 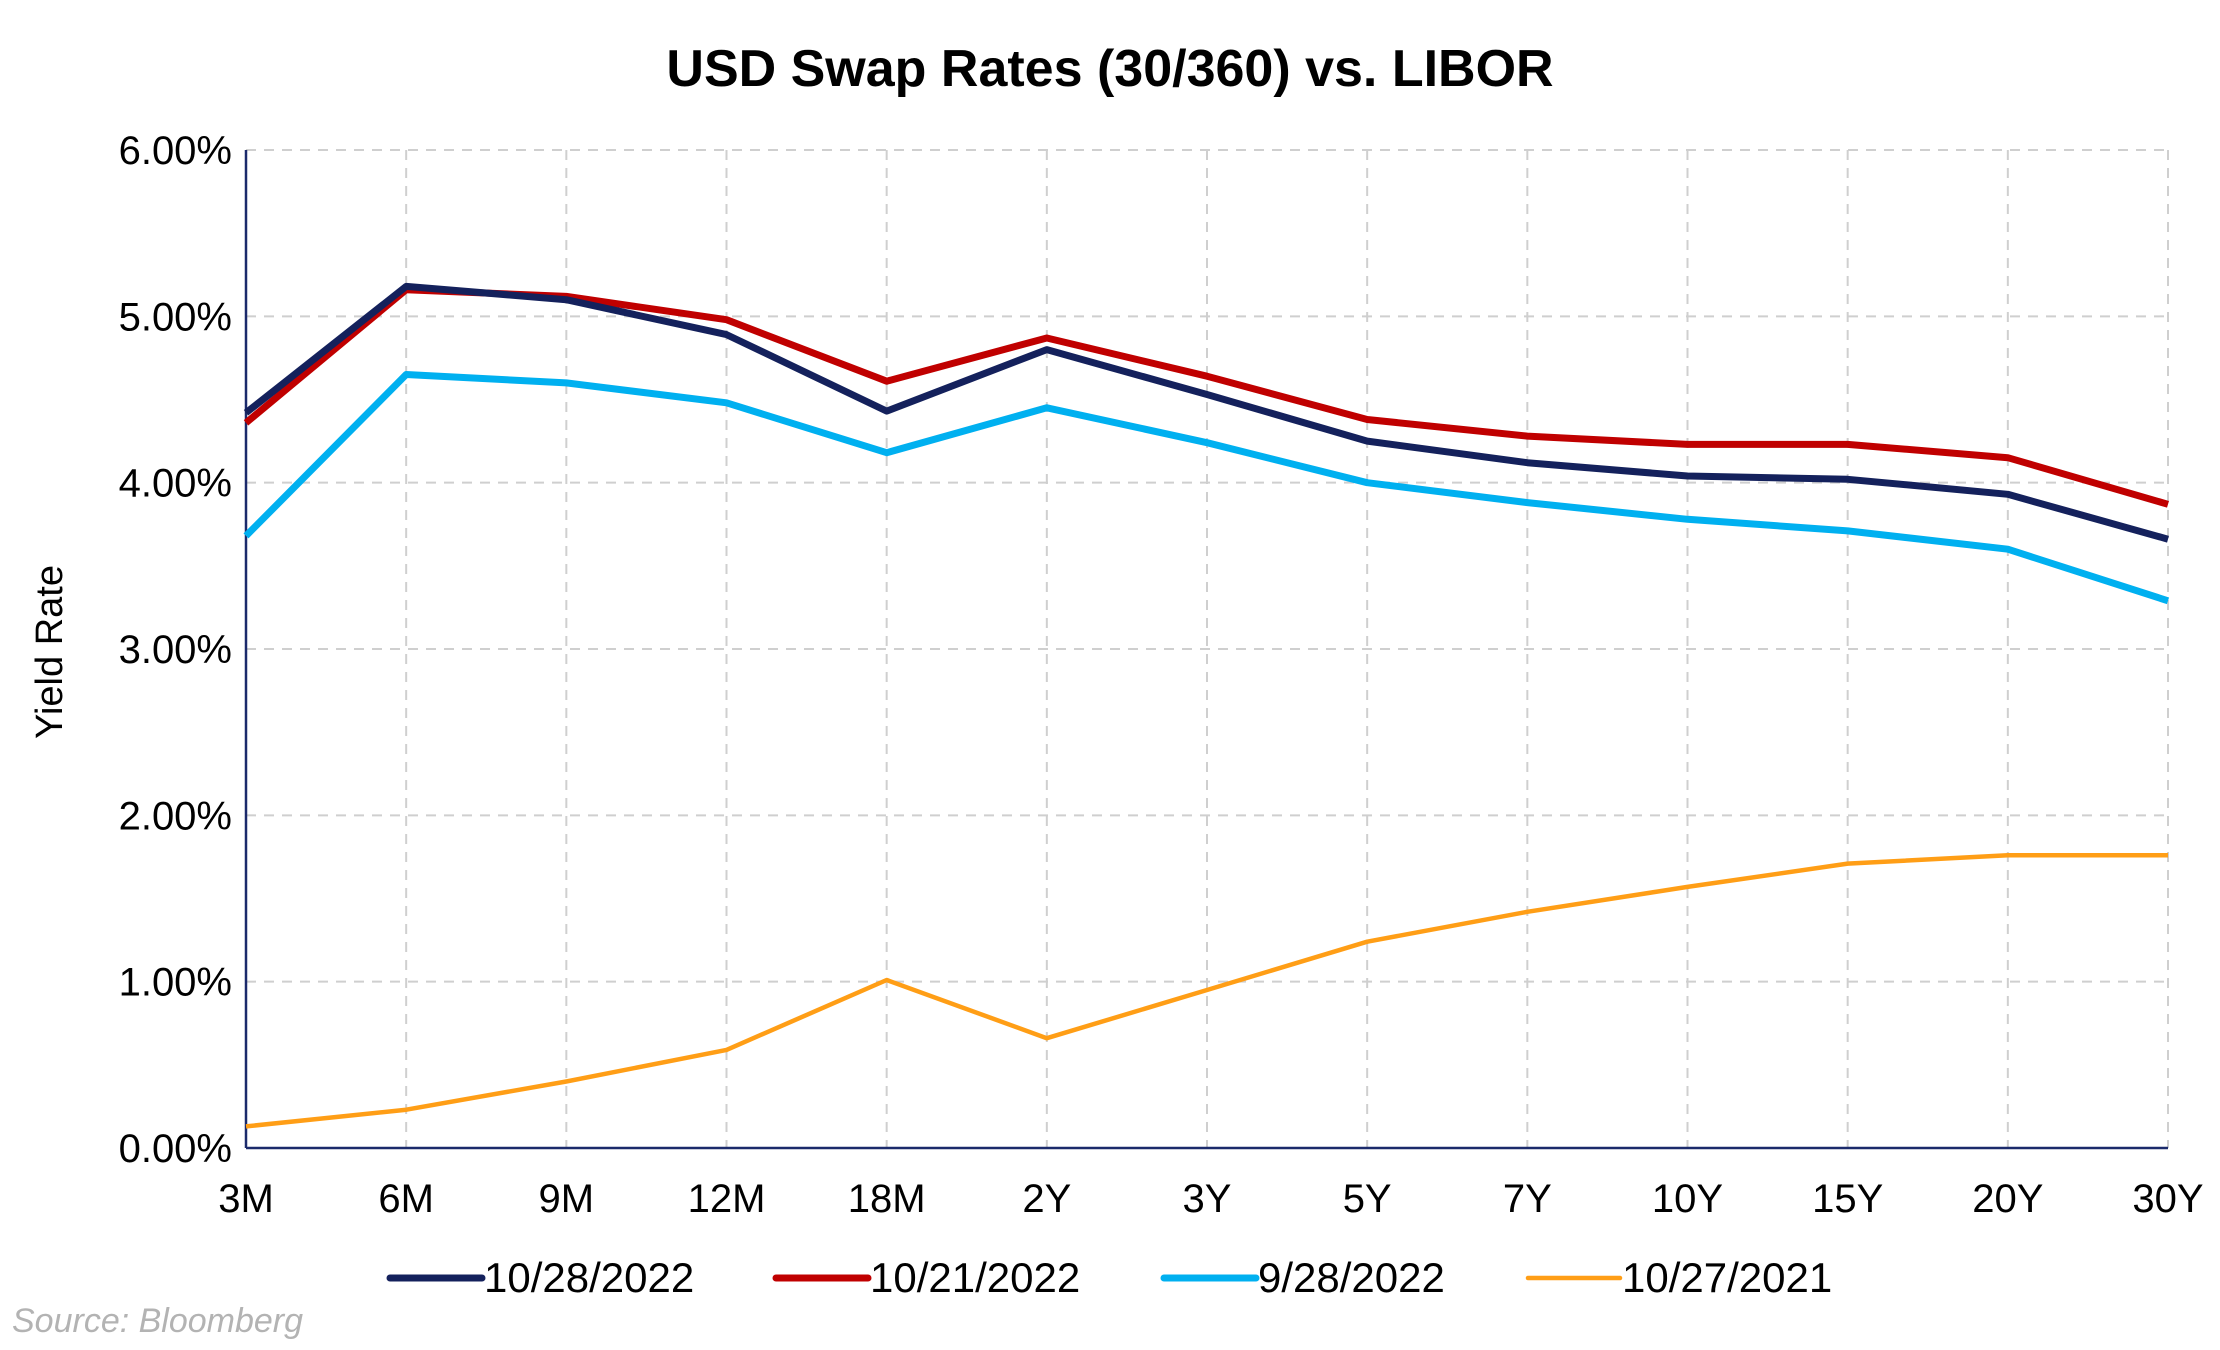 What do you see at coordinates (1847, 1199) in the screenshot?
I see `x-tick-label: 15Y` at bounding box center [1847, 1199].